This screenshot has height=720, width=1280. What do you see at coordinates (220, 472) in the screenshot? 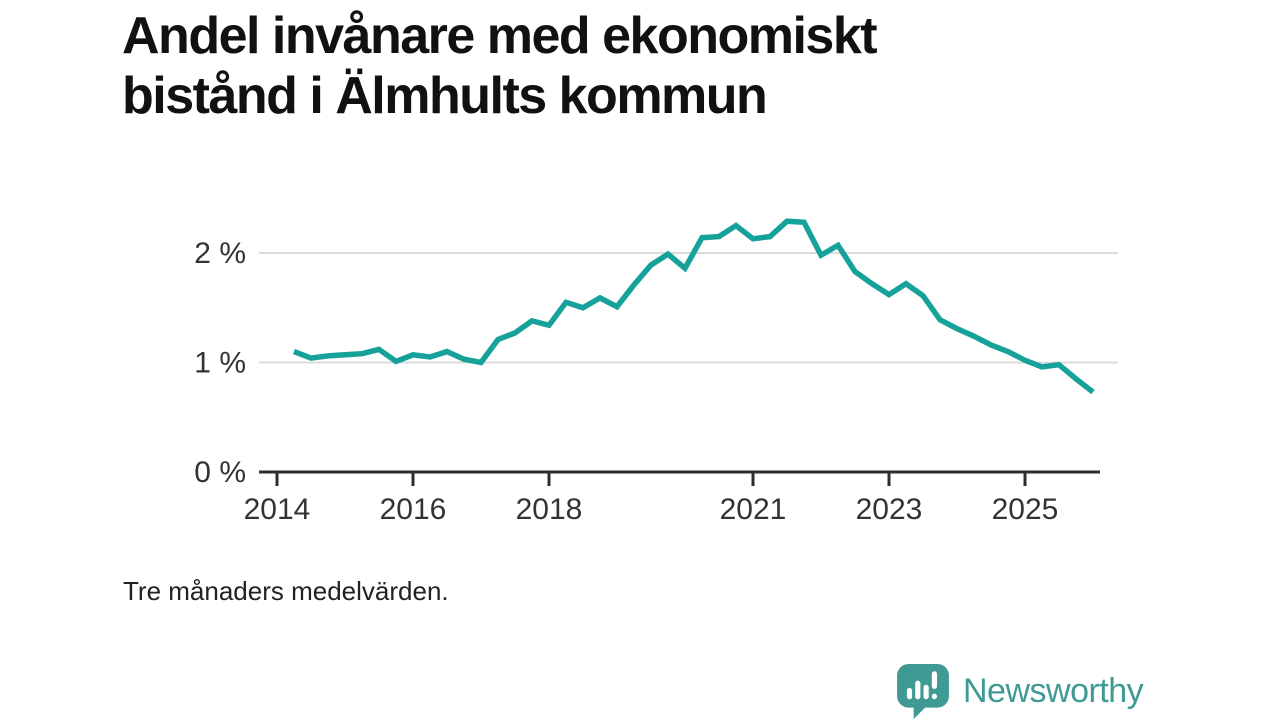
I see `y-tick-label: 0 %` at bounding box center [220, 472].